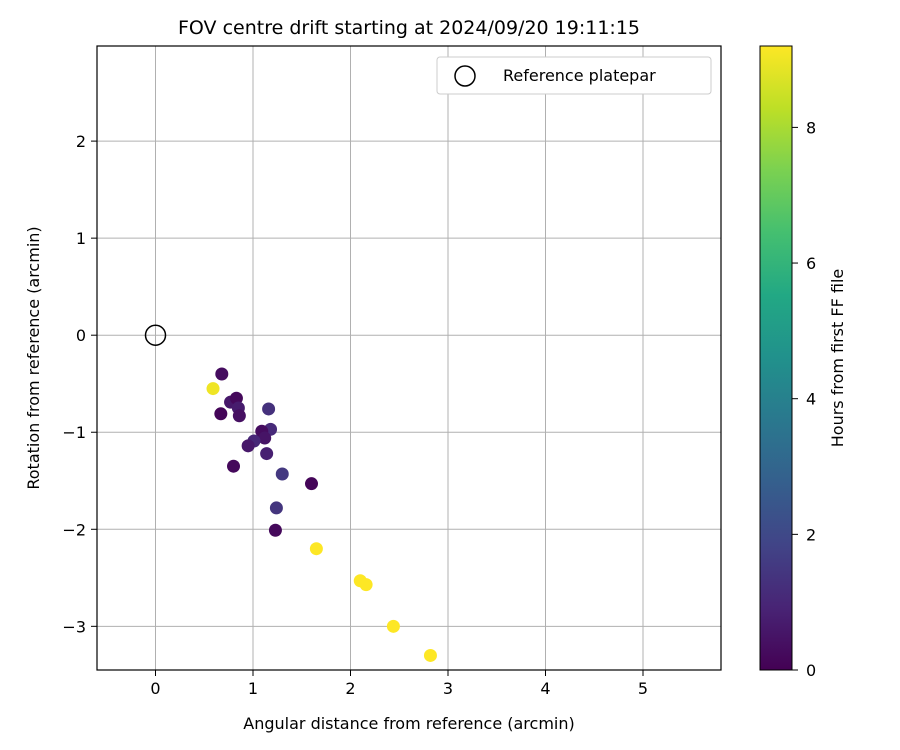 Image resolution: width=900 pixels, height=750 pixels. Describe the element at coordinates (33, 357) in the screenshot. I see `y-axis-label: Rotation from reference (arcmin)` at that location.